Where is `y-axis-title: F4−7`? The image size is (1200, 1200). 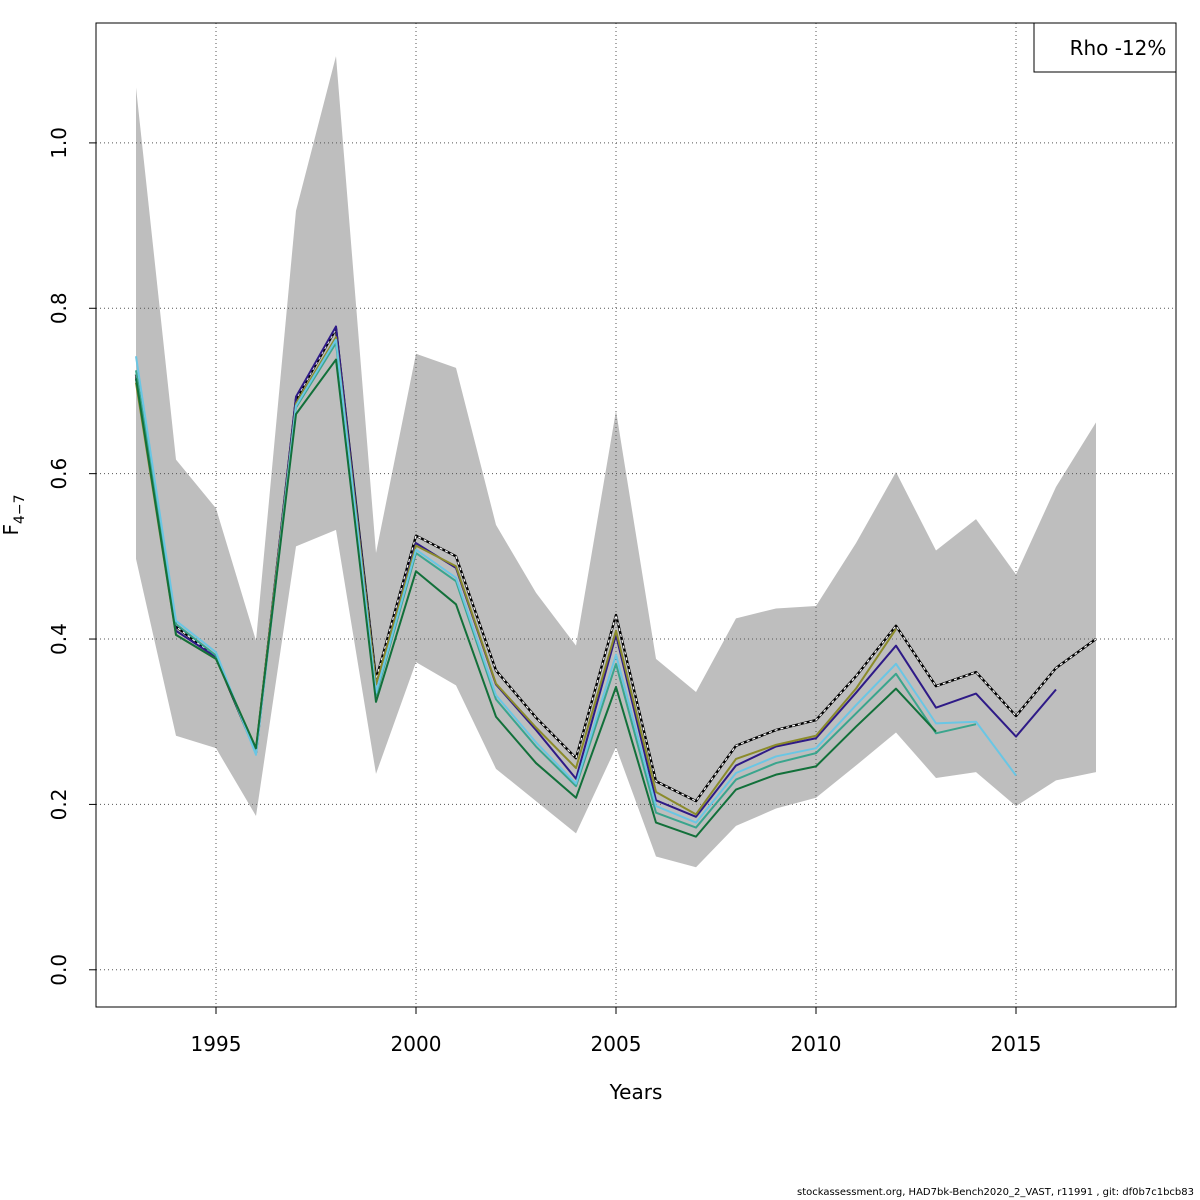 y-axis-title: F4−7 is located at coordinates (14, 514).